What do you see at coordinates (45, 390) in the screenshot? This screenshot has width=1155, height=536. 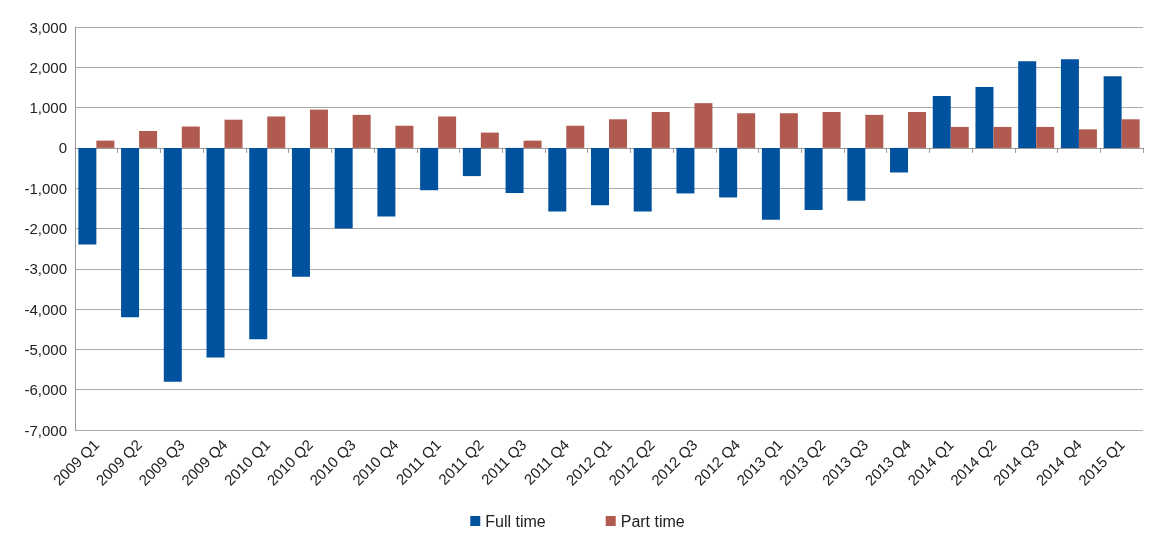 I see `y-tick-label: -6,000` at bounding box center [45, 390].